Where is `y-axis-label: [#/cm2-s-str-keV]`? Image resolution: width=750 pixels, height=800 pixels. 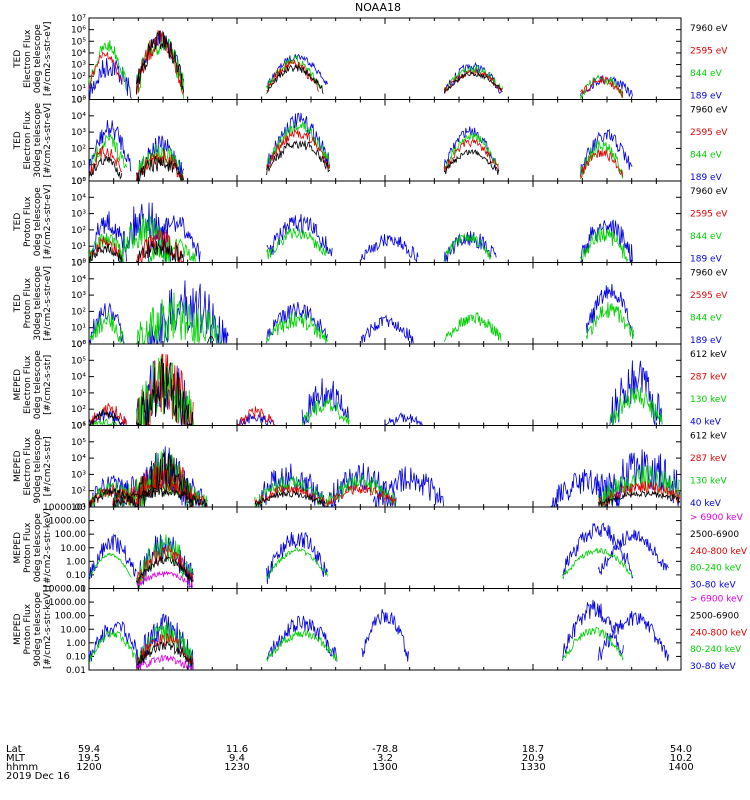 y-axis-label: [#/cm2-s-str-keV] is located at coordinates (48, 629).